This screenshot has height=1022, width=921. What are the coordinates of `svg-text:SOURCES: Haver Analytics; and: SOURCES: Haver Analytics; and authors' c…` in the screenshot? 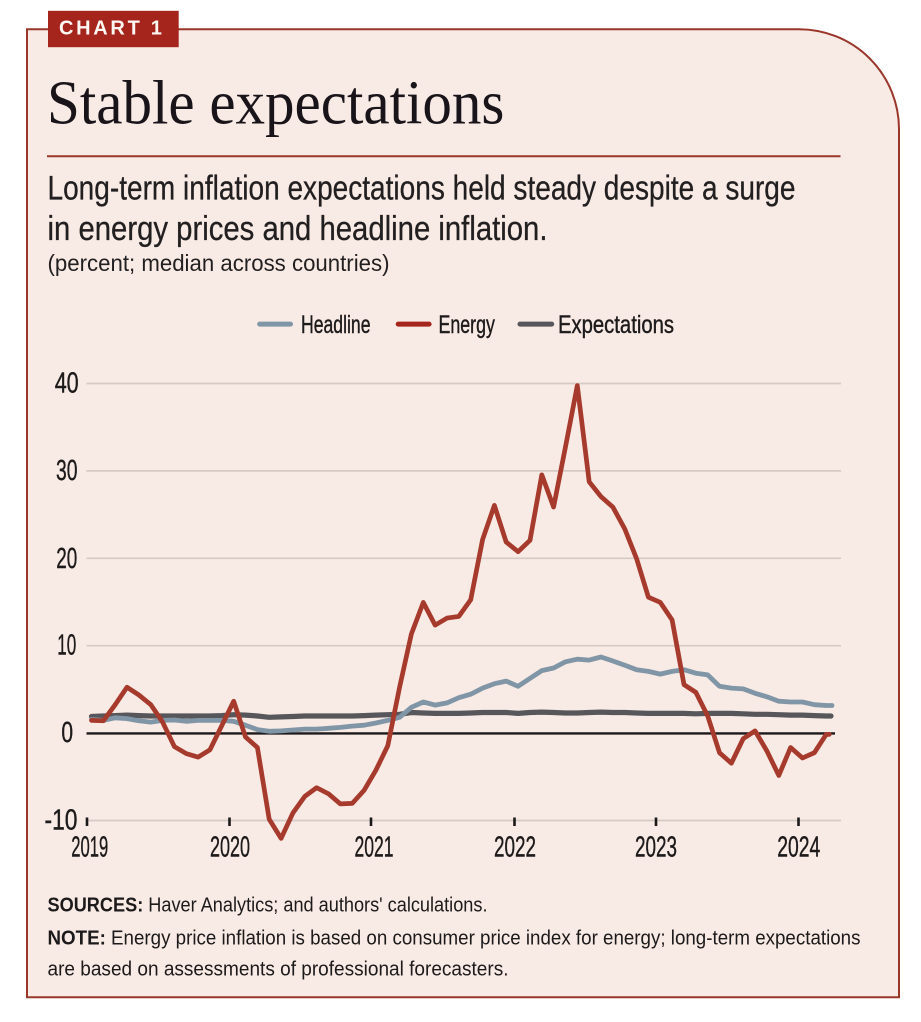 It's located at (268, 906).